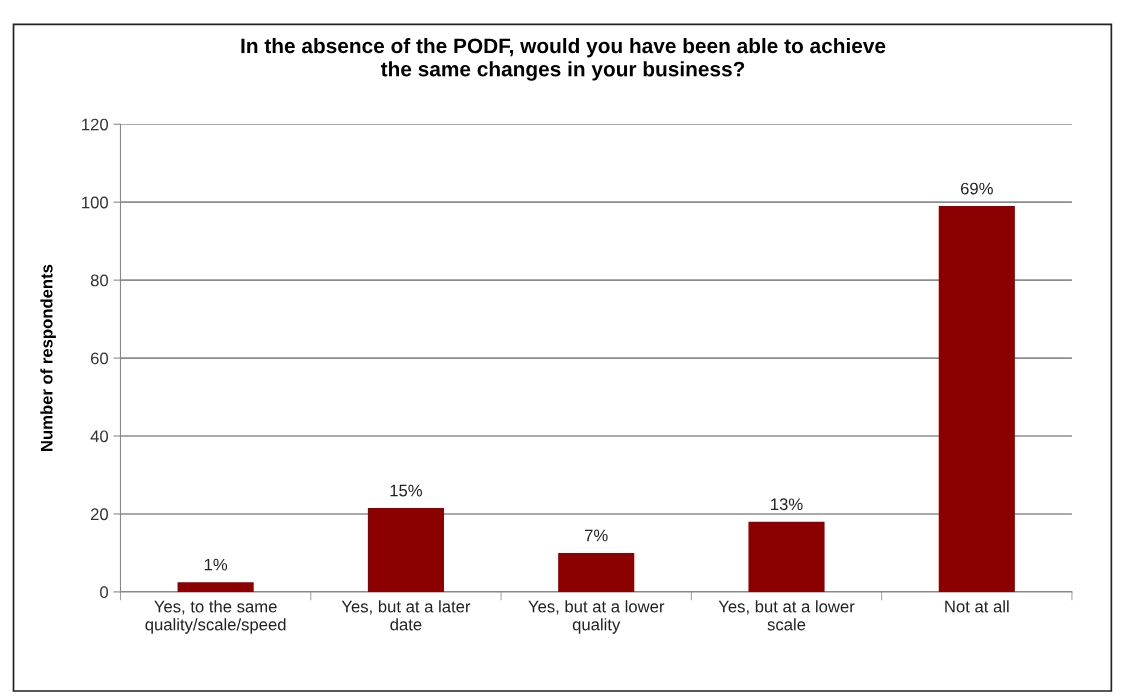 The height and width of the screenshot is (698, 1126). What do you see at coordinates (596, 535) in the screenshot?
I see `annotation: 7%` at bounding box center [596, 535].